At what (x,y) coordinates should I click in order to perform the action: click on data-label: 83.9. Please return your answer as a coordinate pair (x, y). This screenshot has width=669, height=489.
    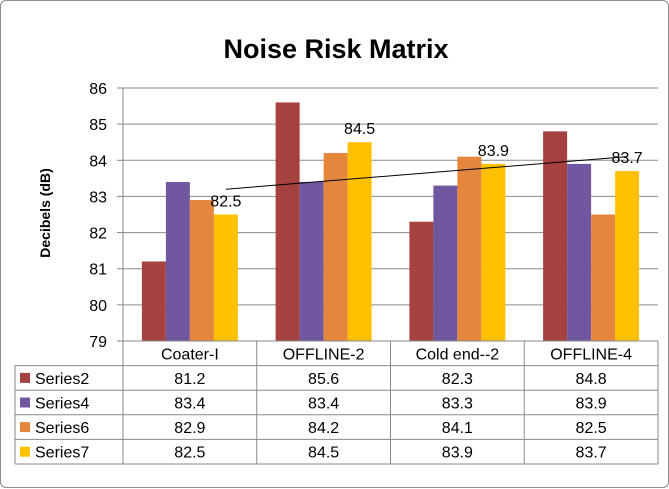
    Looking at the image, I should click on (493, 151).